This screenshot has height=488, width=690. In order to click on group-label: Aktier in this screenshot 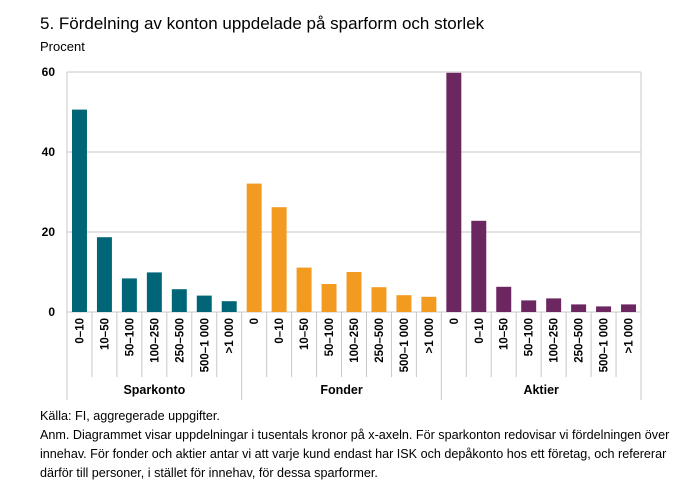, I will do `click(541, 390)`.